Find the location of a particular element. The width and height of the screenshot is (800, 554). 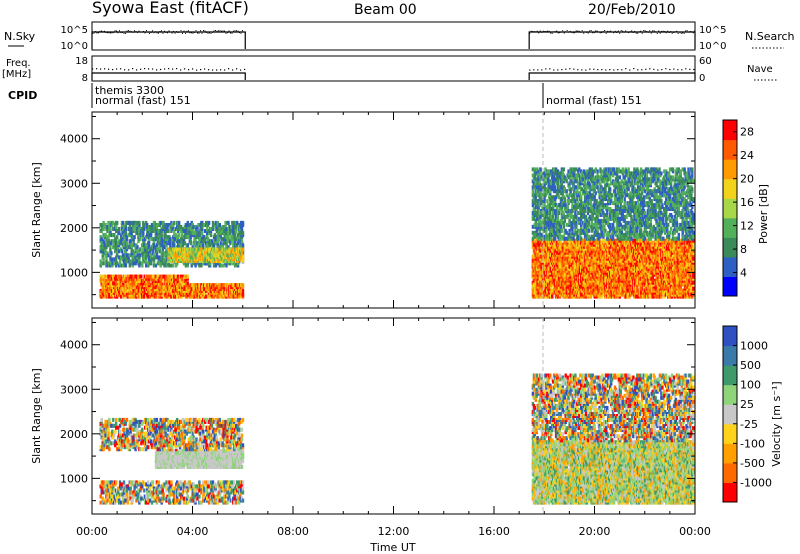

nsky-tick-bottom: 10^0 is located at coordinates (74, 46).